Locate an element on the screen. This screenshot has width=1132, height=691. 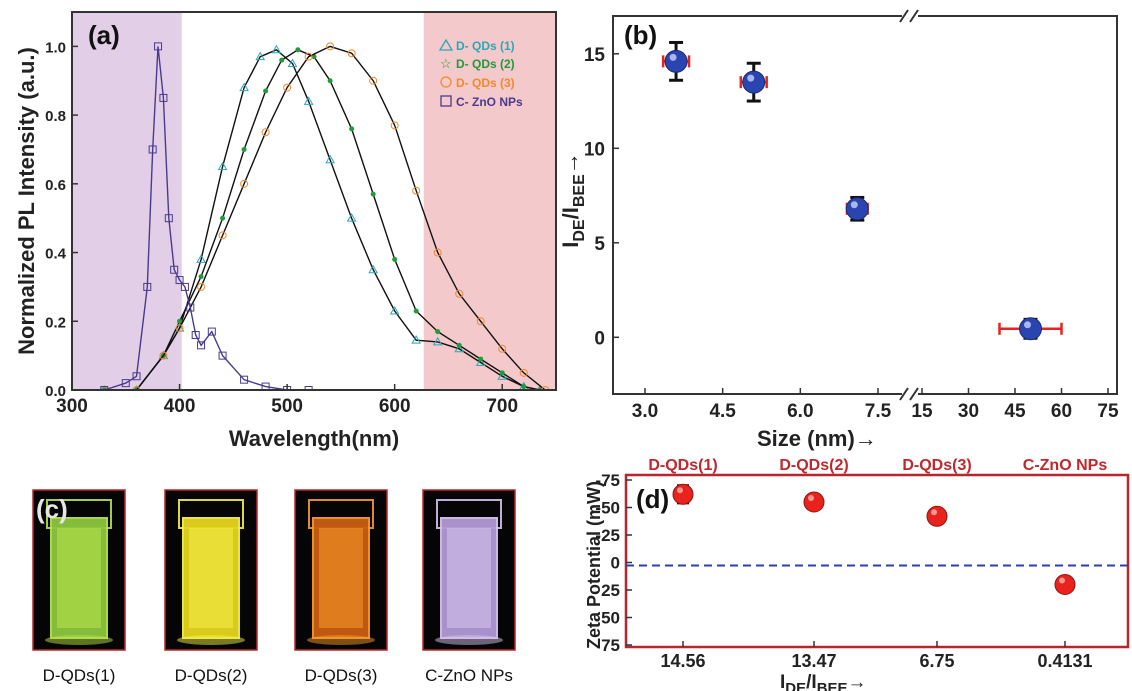
panel-a-shade-left is located at coordinates (127, 201).